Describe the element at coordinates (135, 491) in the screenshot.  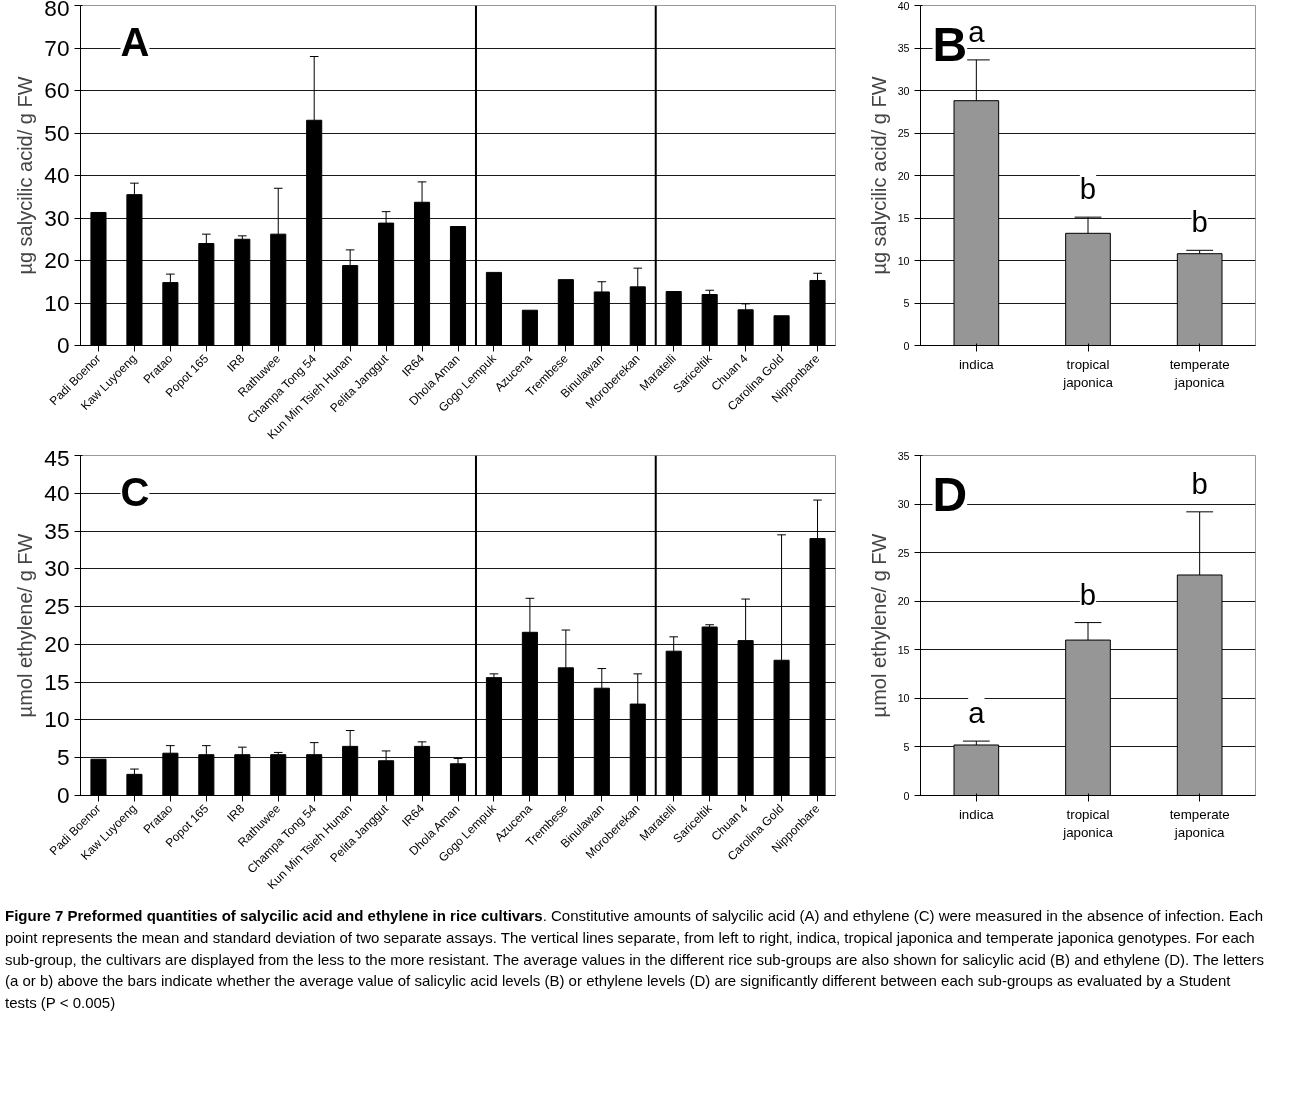
I see `annotation: C` at that location.